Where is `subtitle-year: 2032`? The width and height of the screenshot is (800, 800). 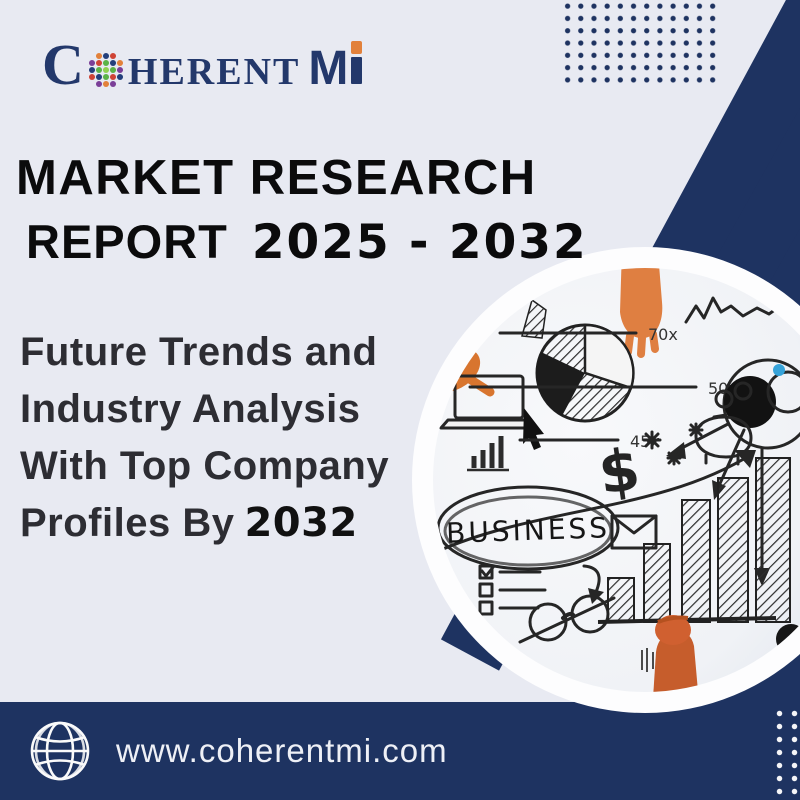
subtitle-year: 2032 is located at coordinates (301, 523).